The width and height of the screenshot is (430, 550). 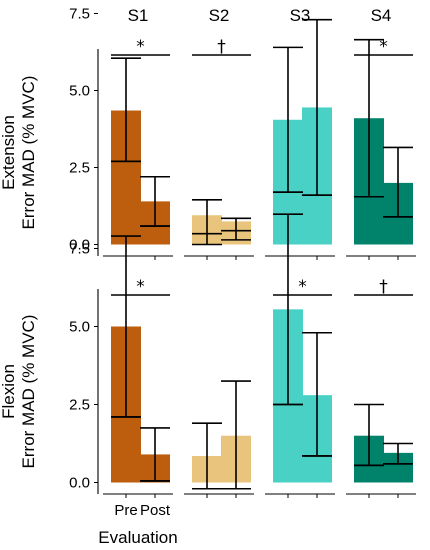 I want to click on row-label-flexion: Flexion, so click(x=9, y=391).